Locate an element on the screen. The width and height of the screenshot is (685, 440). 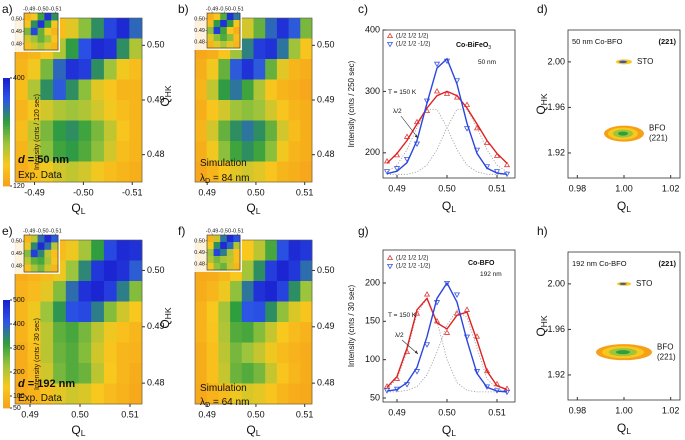
panel-label: g) is located at coordinates (363, 231).